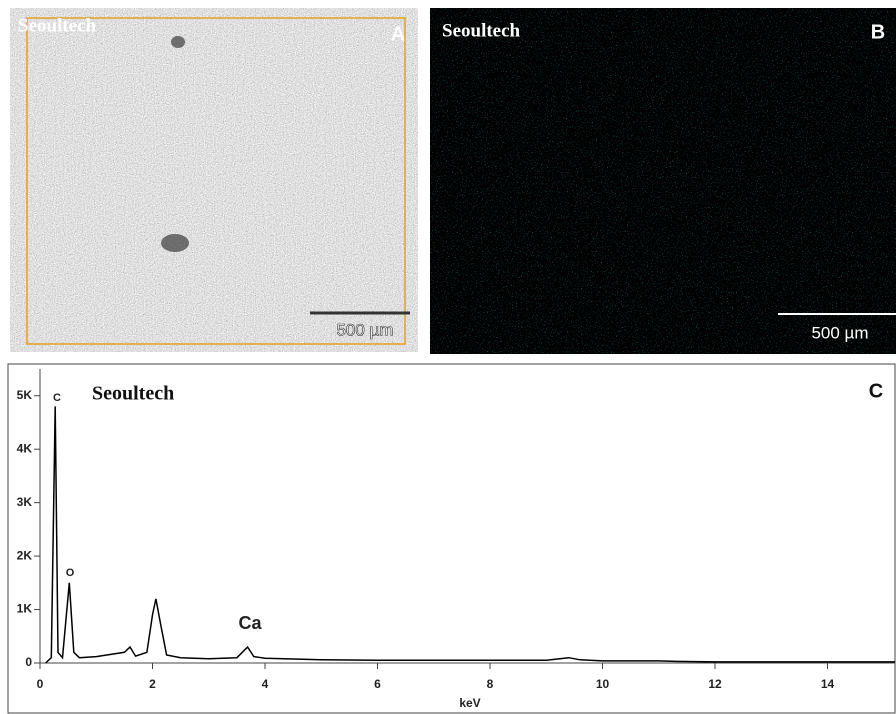 This screenshot has height=714, width=896. I want to click on x-tick-label: 14, so click(828, 684).